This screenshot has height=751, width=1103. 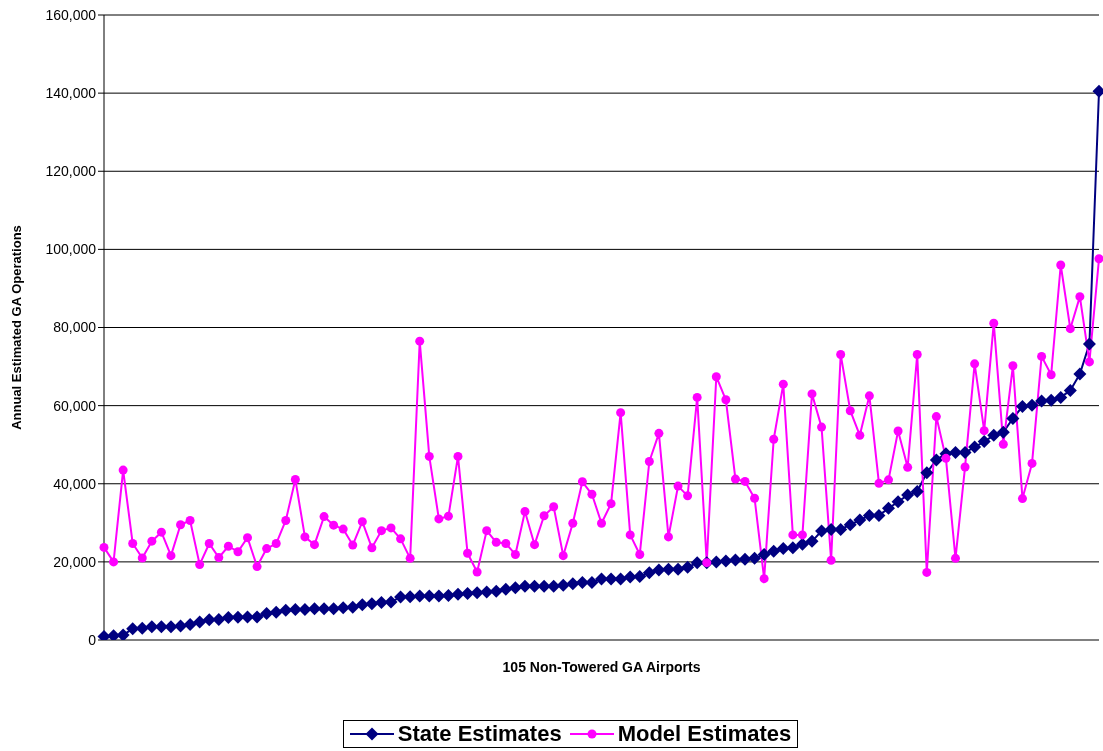 What do you see at coordinates (75, 327) in the screenshot?
I see `y-tick-label: 80,000` at bounding box center [75, 327].